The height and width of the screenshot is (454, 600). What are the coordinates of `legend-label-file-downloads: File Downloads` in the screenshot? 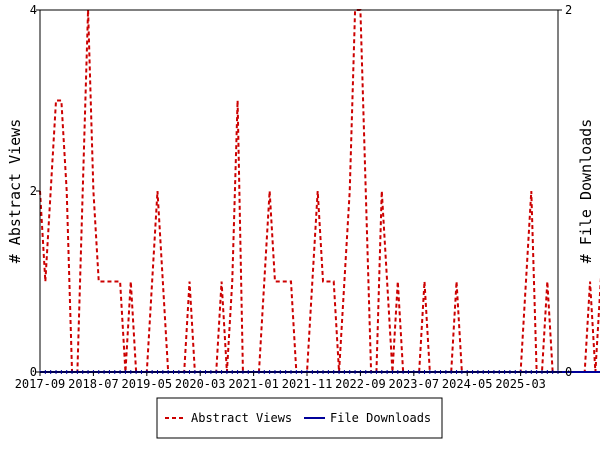 It's located at (380, 418).